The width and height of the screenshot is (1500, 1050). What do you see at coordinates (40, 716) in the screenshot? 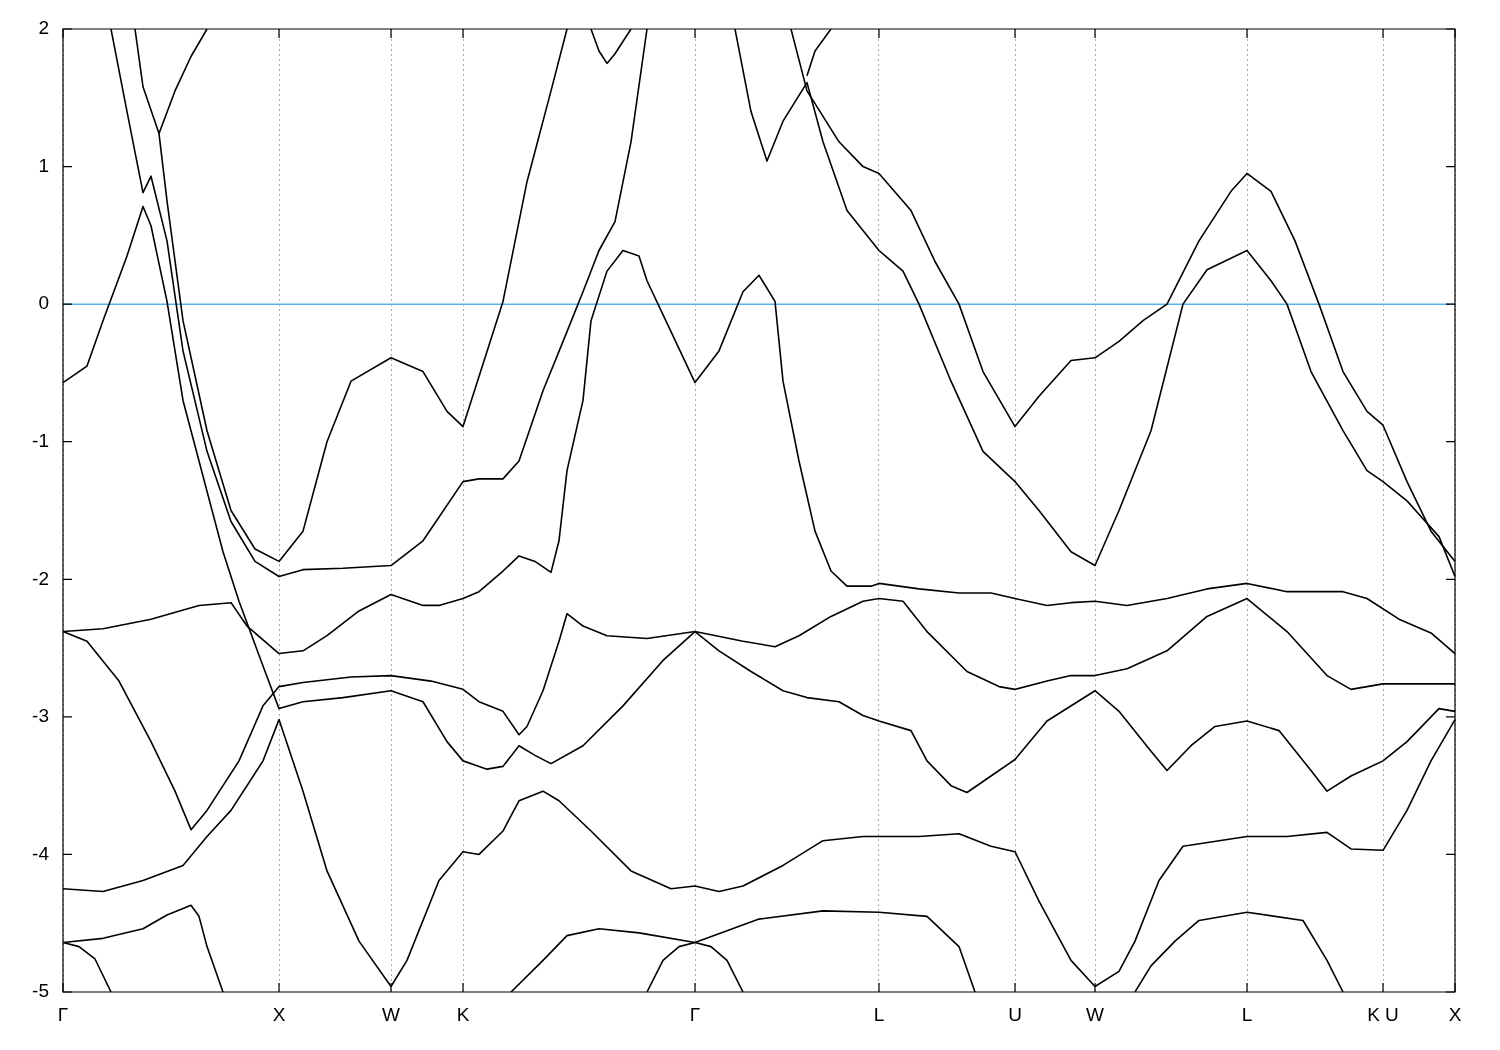
I see `y-tick-label: -3` at bounding box center [40, 716].